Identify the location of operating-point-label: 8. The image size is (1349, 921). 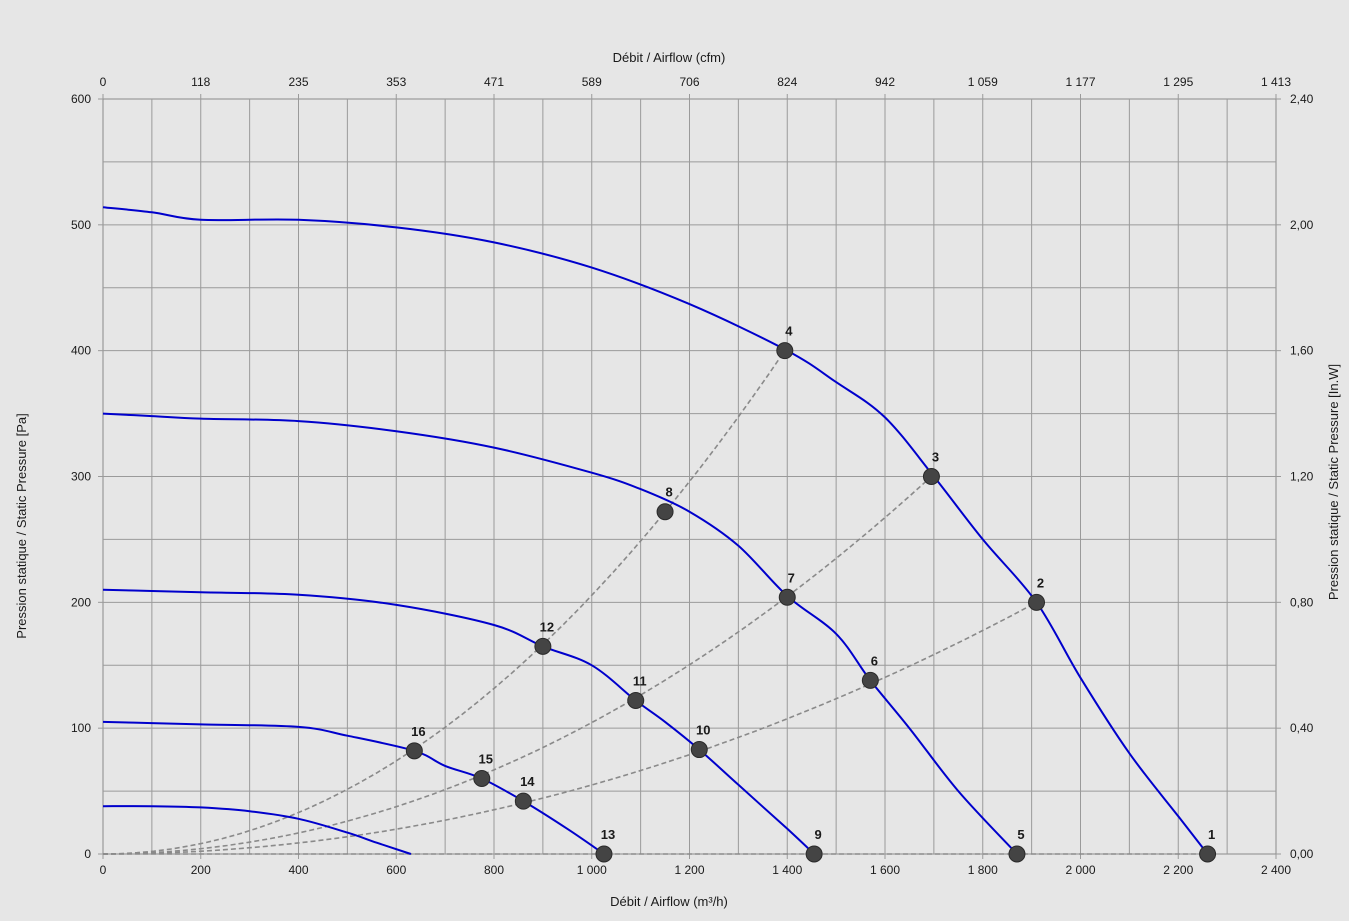
(668, 492).